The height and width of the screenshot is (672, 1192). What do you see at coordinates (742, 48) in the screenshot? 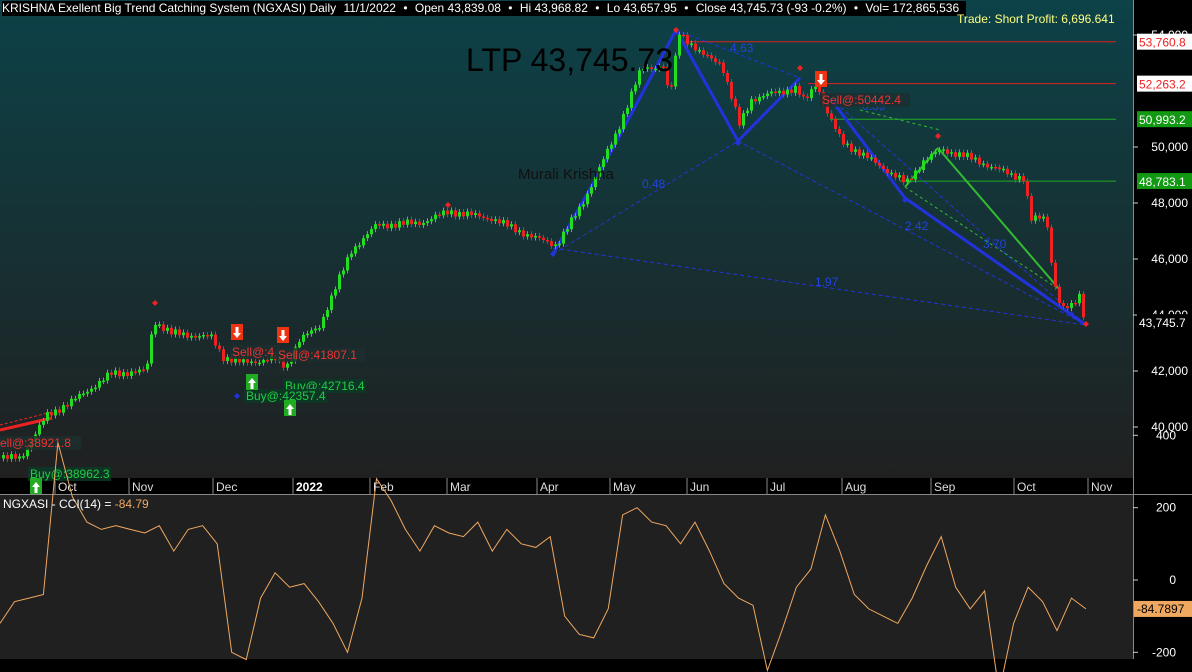
I see `ratio-label: 4.63` at bounding box center [742, 48].